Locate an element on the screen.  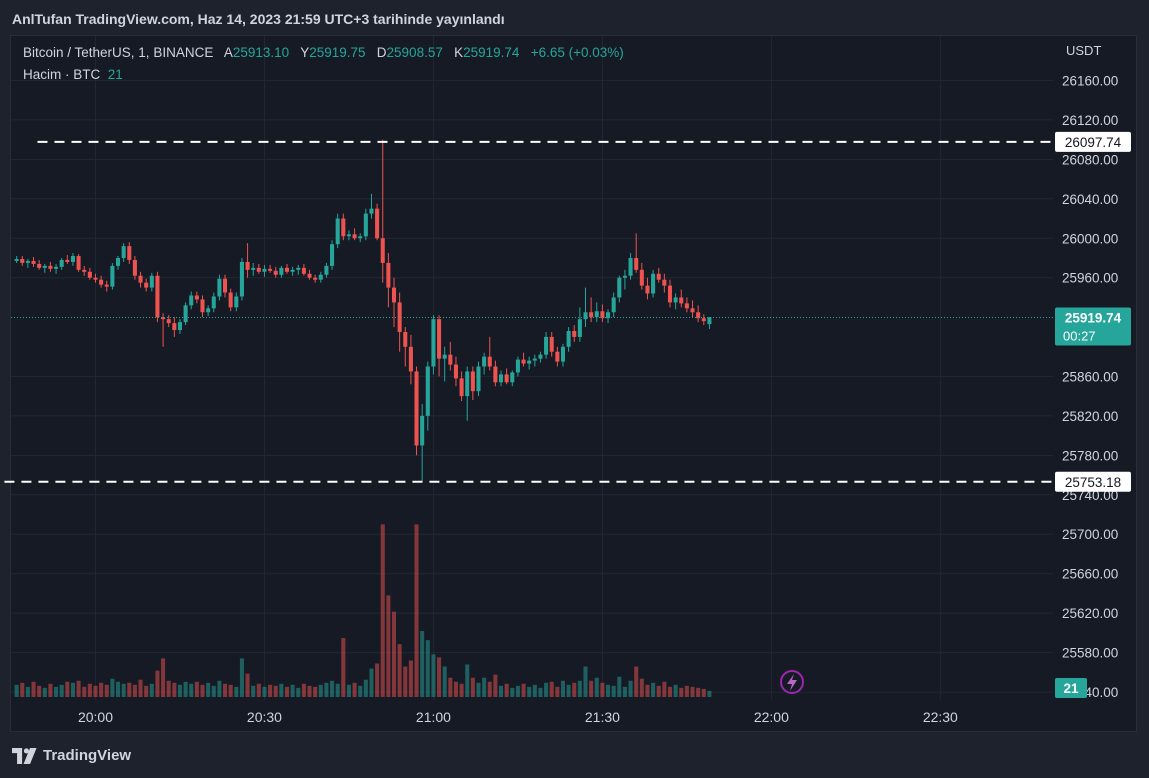
currency-label: USDT is located at coordinates (1084, 50).